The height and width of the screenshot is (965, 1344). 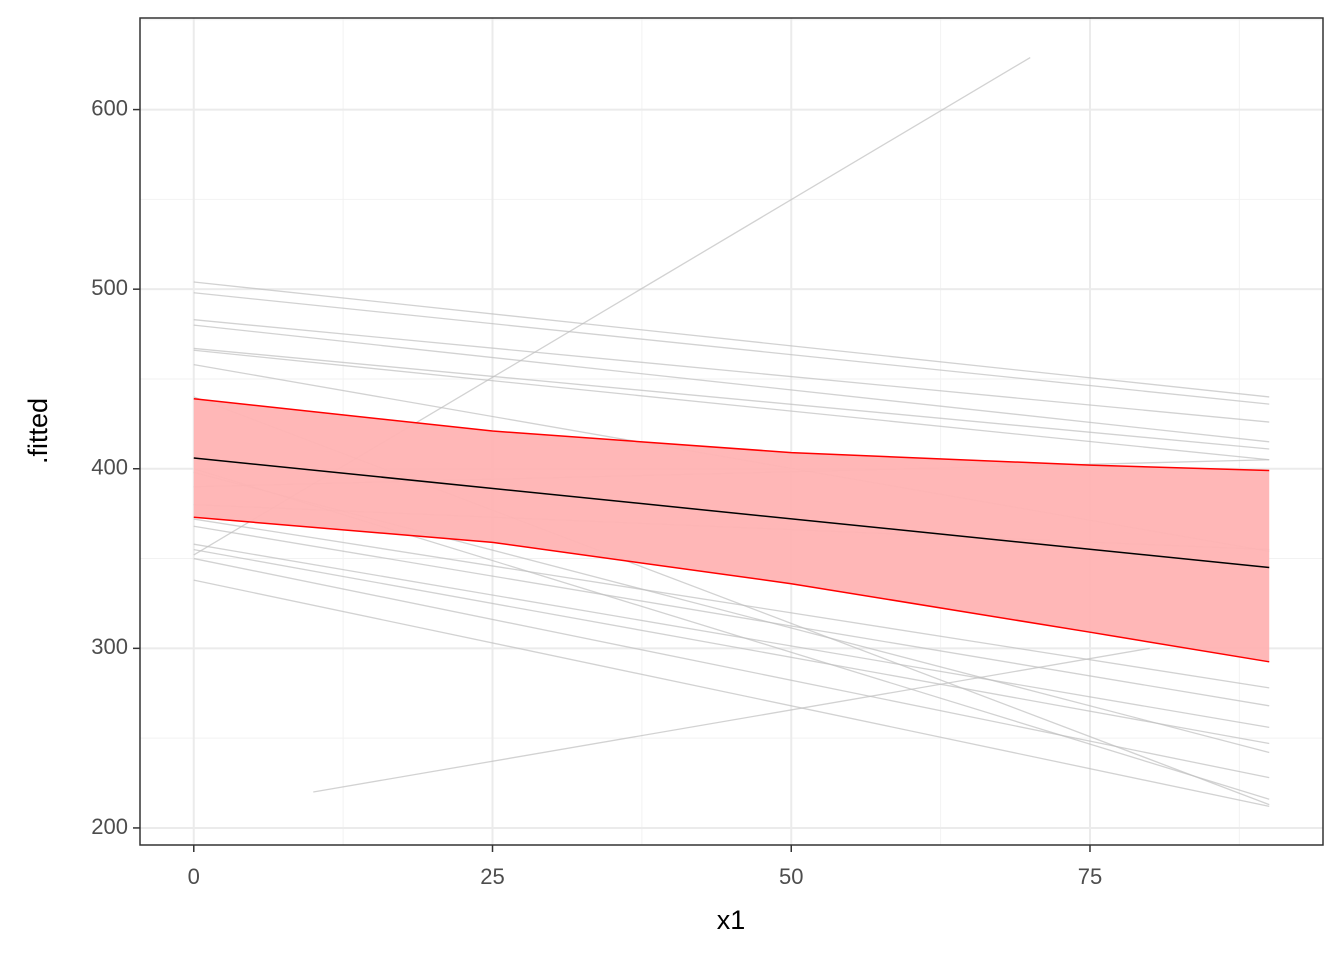 What do you see at coordinates (731, 589) in the screenshot?
I see `band-lower` at bounding box center [731, 589].